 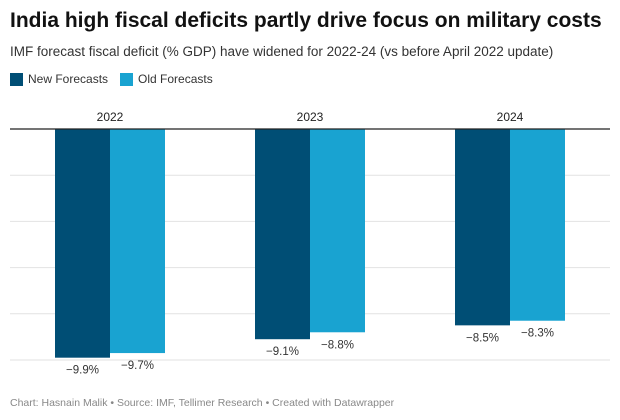 I want to click on legend-swatch-new, so click(x=16, y=79).